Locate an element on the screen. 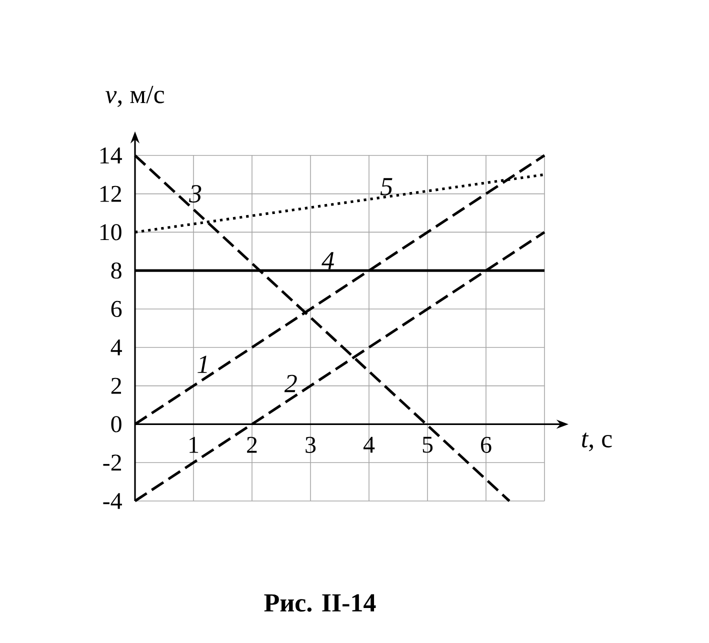 This screenshot has height=643, width=709. x-tick-label: 3 is located at coordinates (311, 444).